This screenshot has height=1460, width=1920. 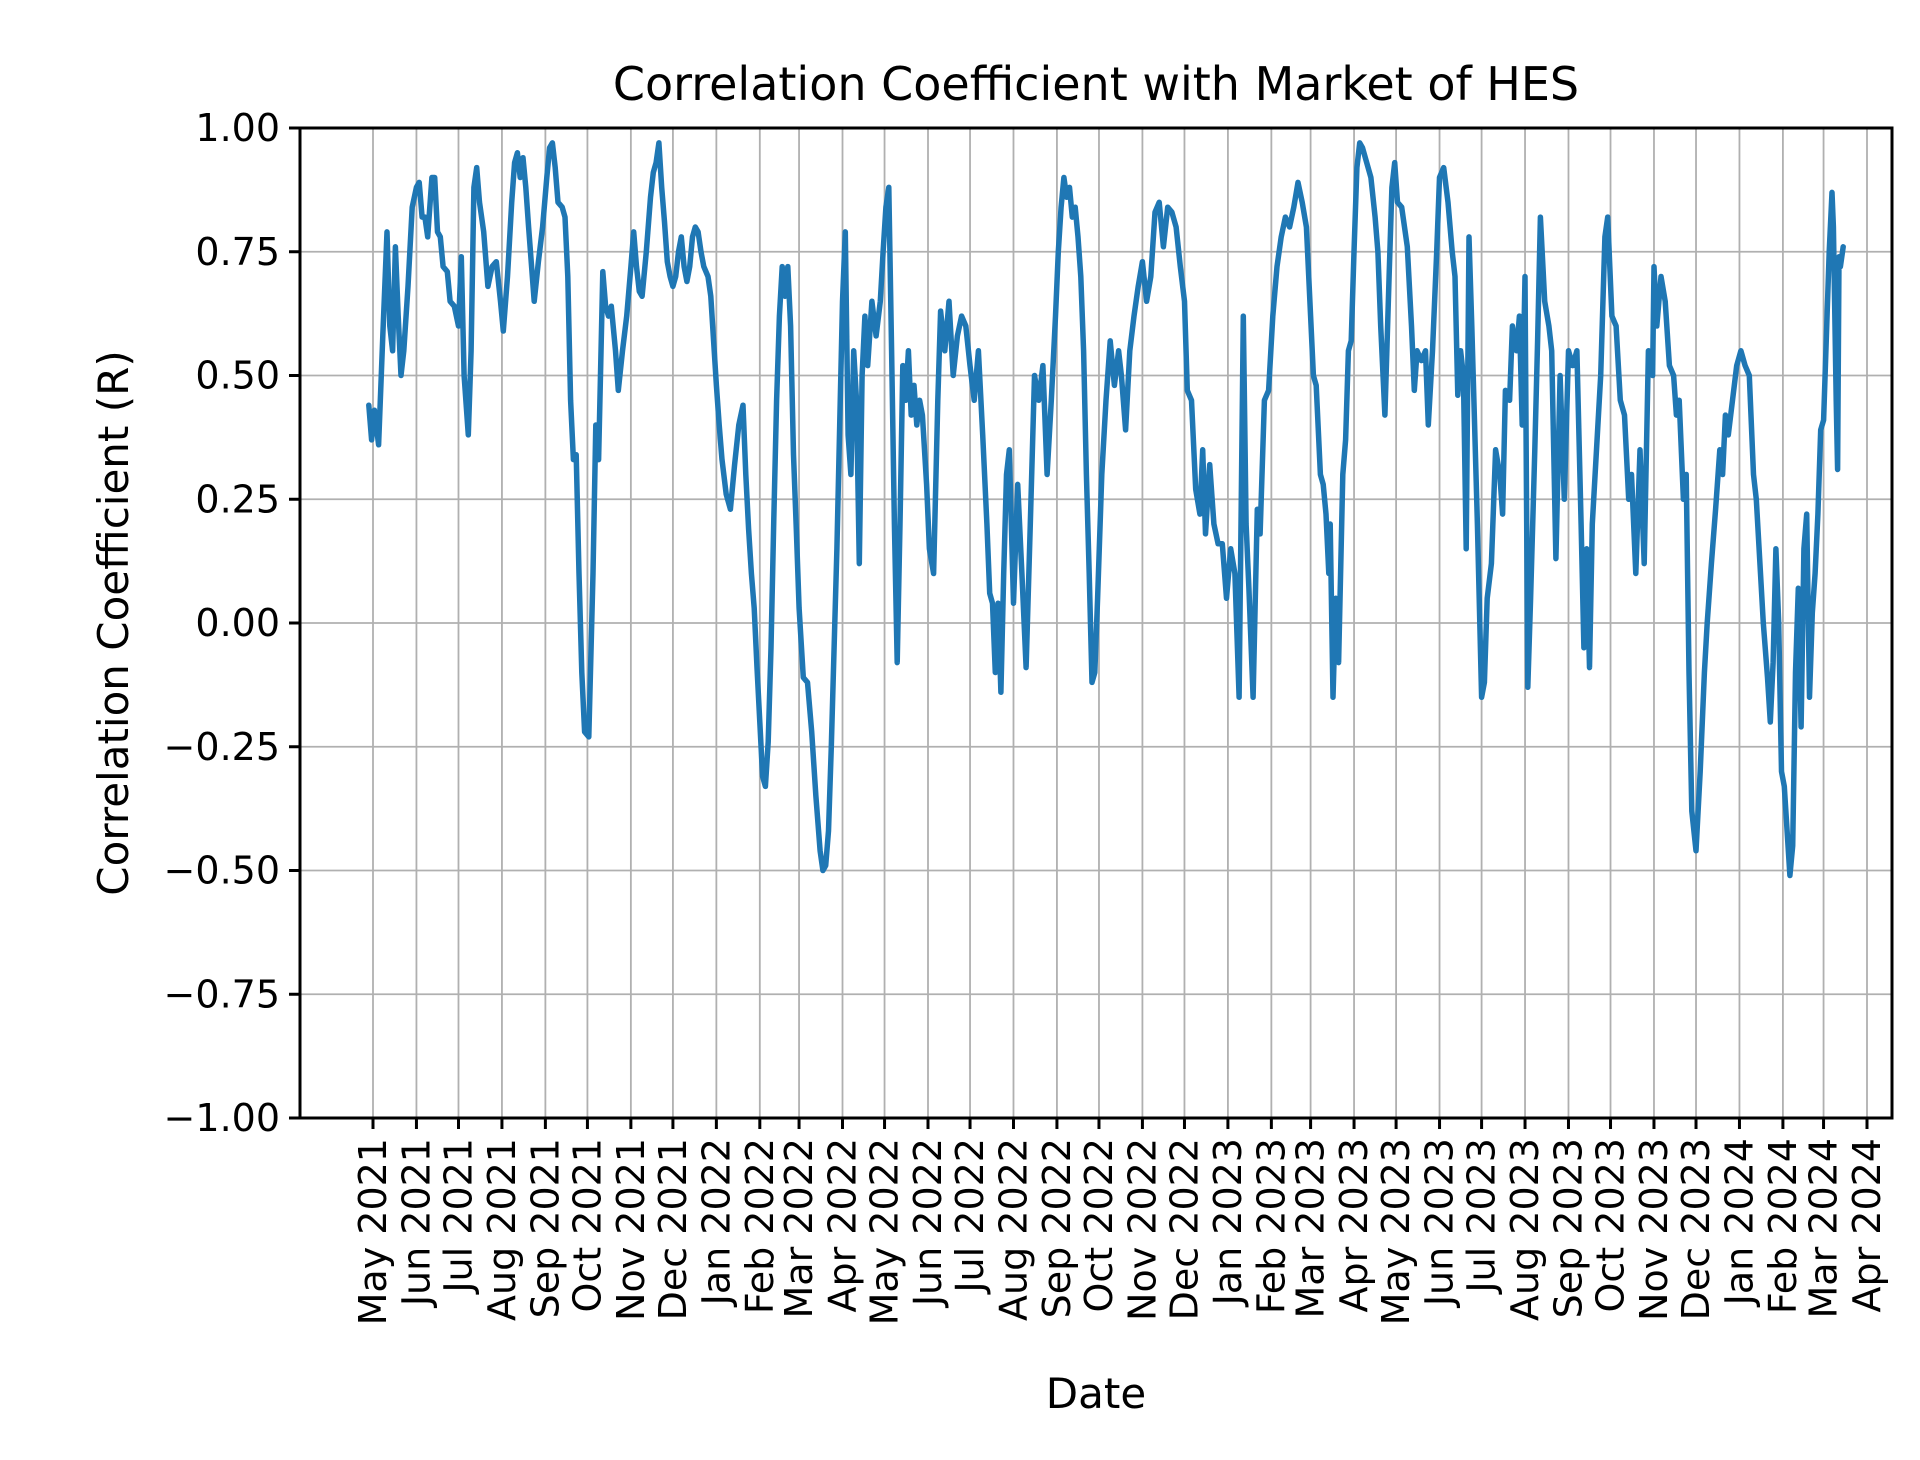 I want to click on y-tick-label: −0.25, so click(x=222, y=747).